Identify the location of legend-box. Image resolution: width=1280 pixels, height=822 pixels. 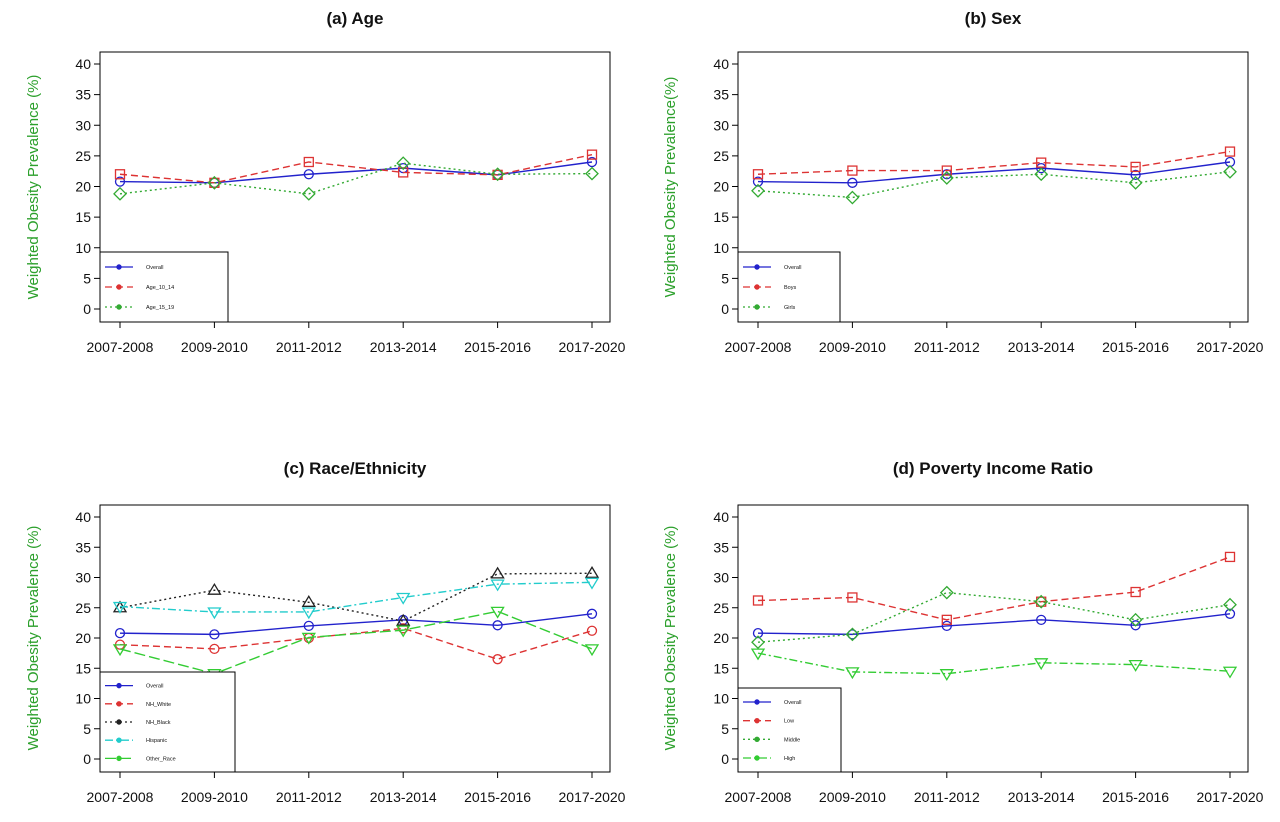
(167, 722).